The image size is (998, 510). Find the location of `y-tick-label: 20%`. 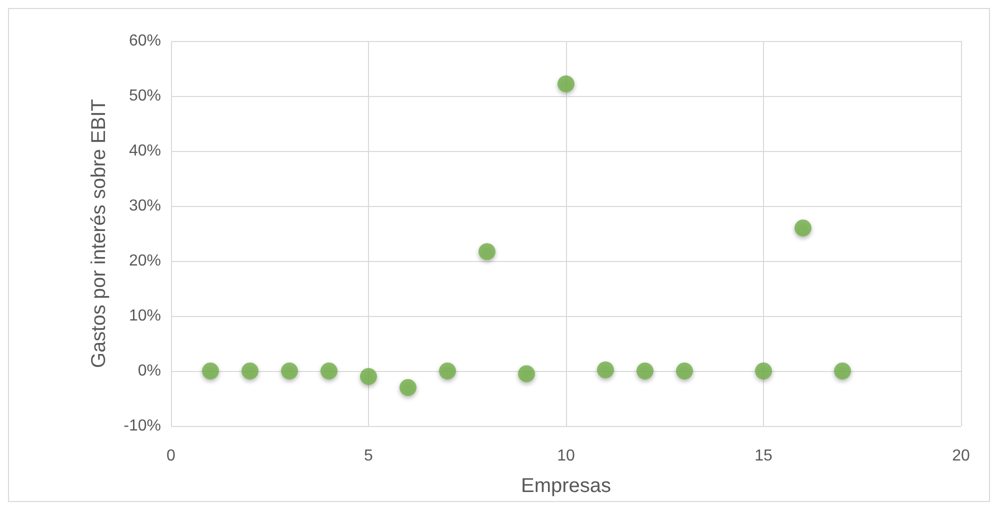

y-tick-label: 20% is located at coordinates (144, 261).